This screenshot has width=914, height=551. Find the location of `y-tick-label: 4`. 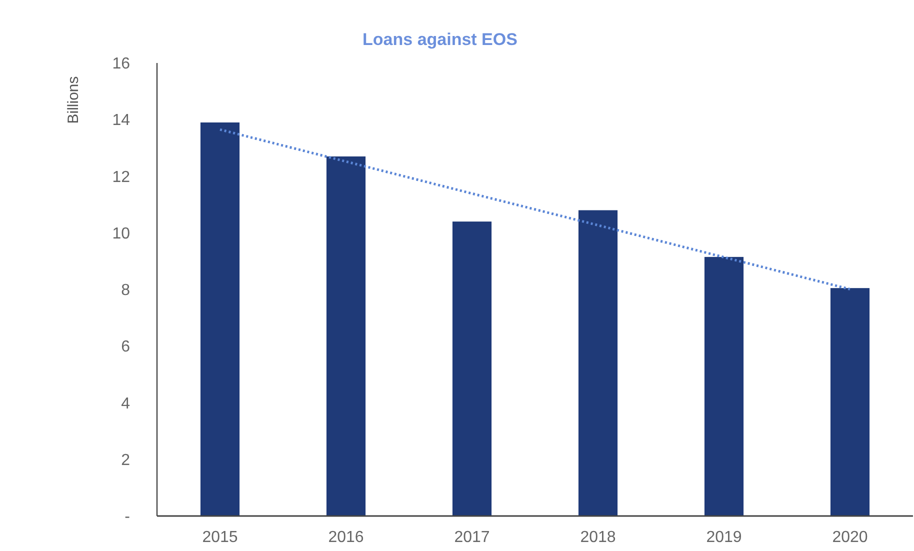

y-tick-label: 4 is located at coordinates (125, 403).